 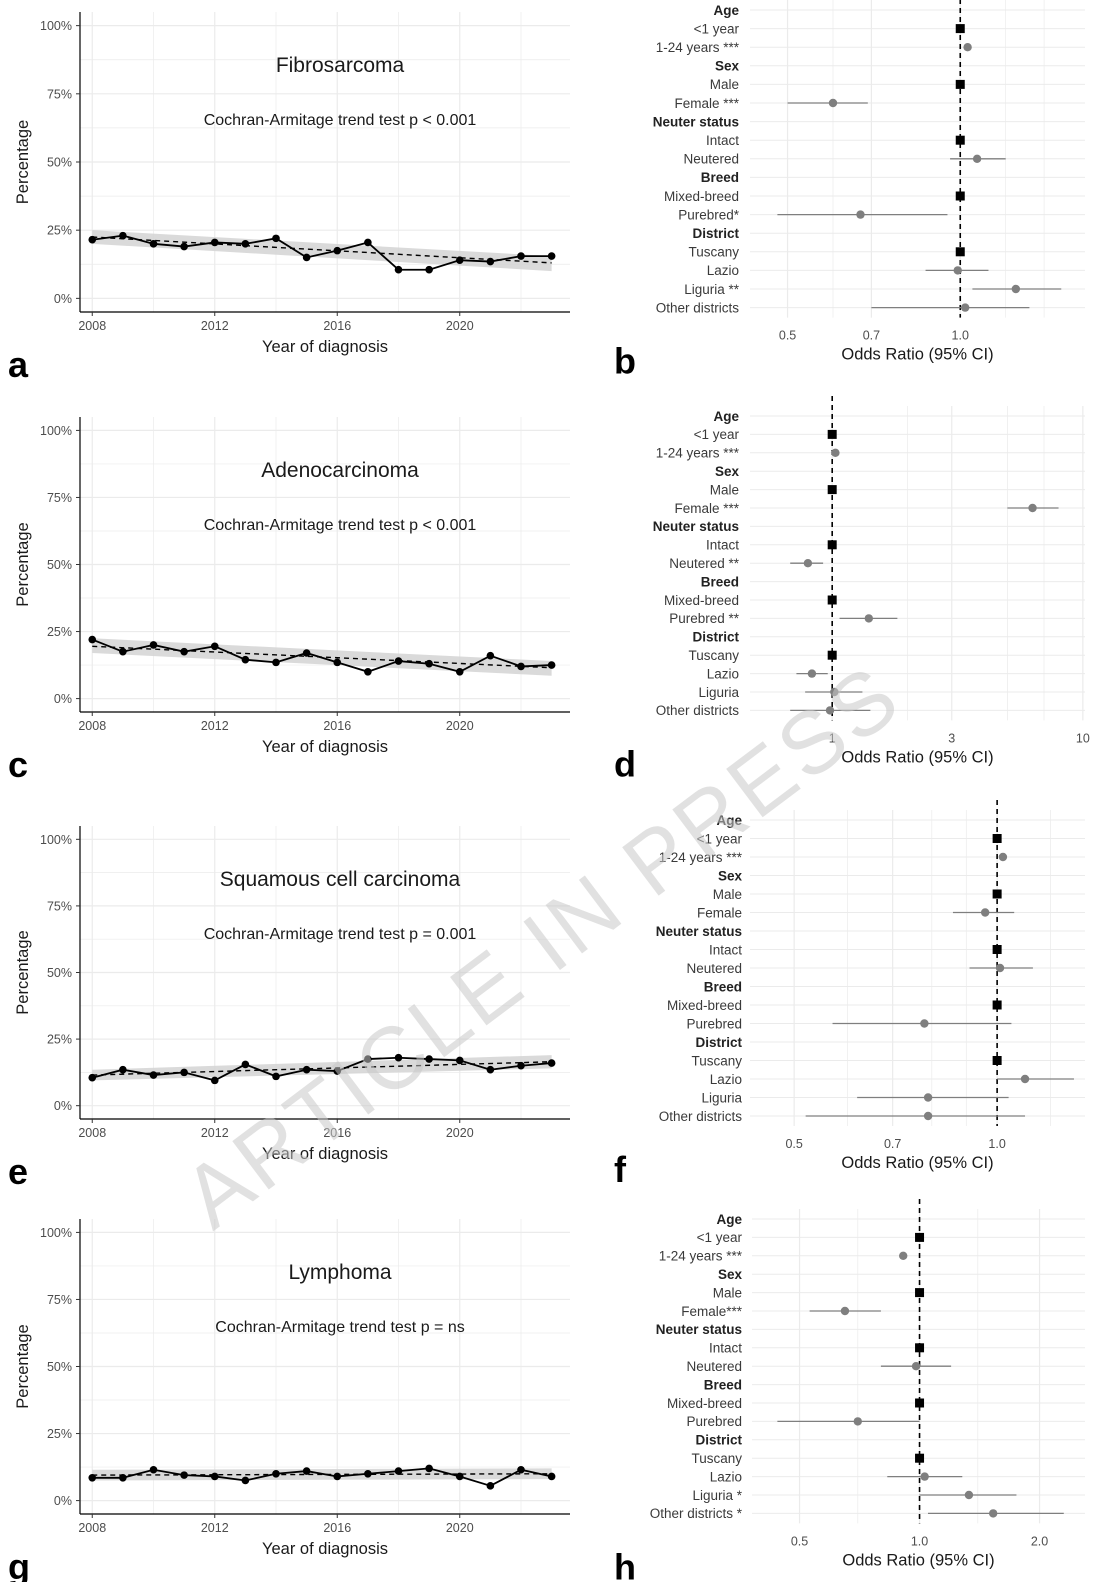 I want to click on x-tick-label: 2020, so click(x=460, y=326).